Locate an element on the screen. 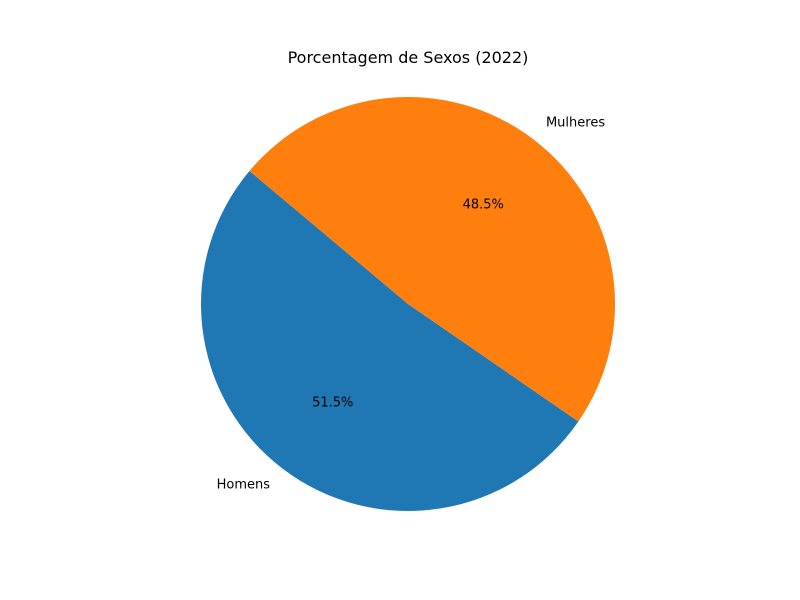  chart-title: Porcentagem de Sexos (2022) is located at coordinates (408, 57).